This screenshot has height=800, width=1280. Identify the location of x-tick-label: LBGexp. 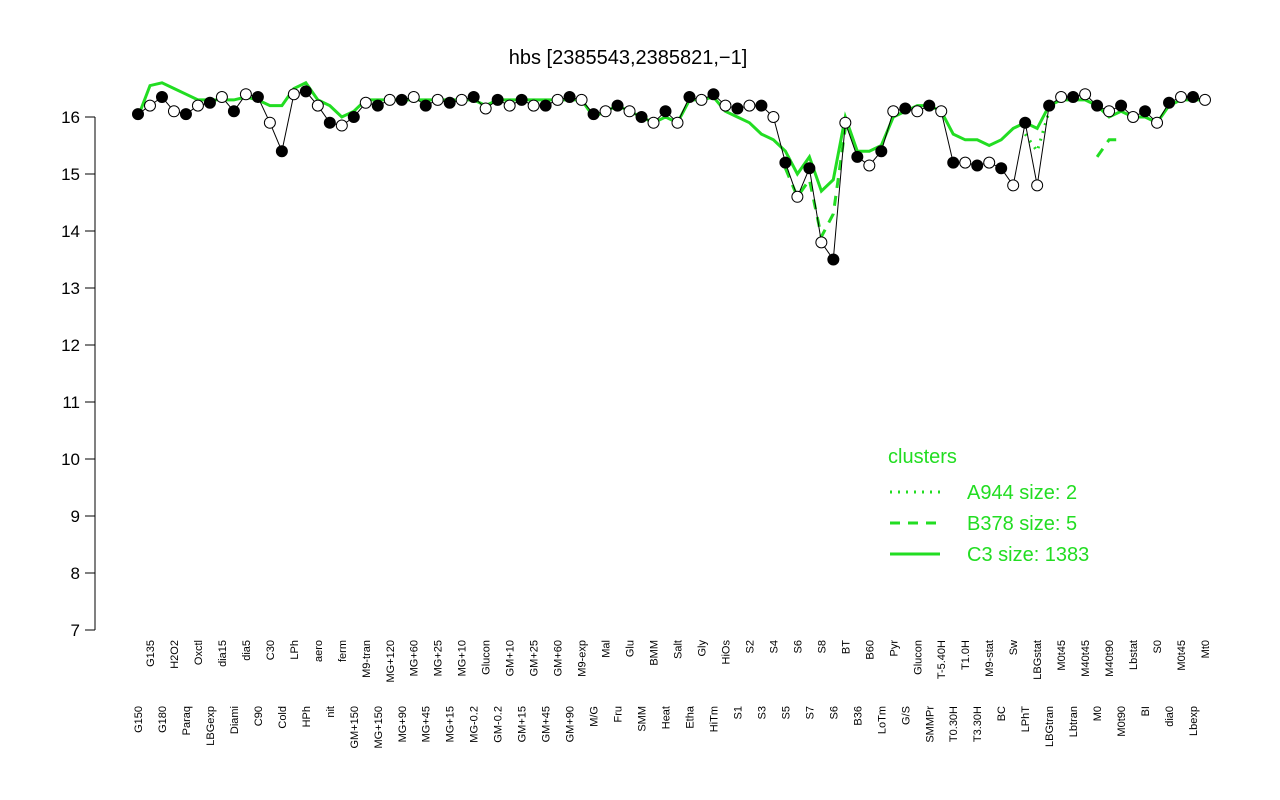
(211, 726).